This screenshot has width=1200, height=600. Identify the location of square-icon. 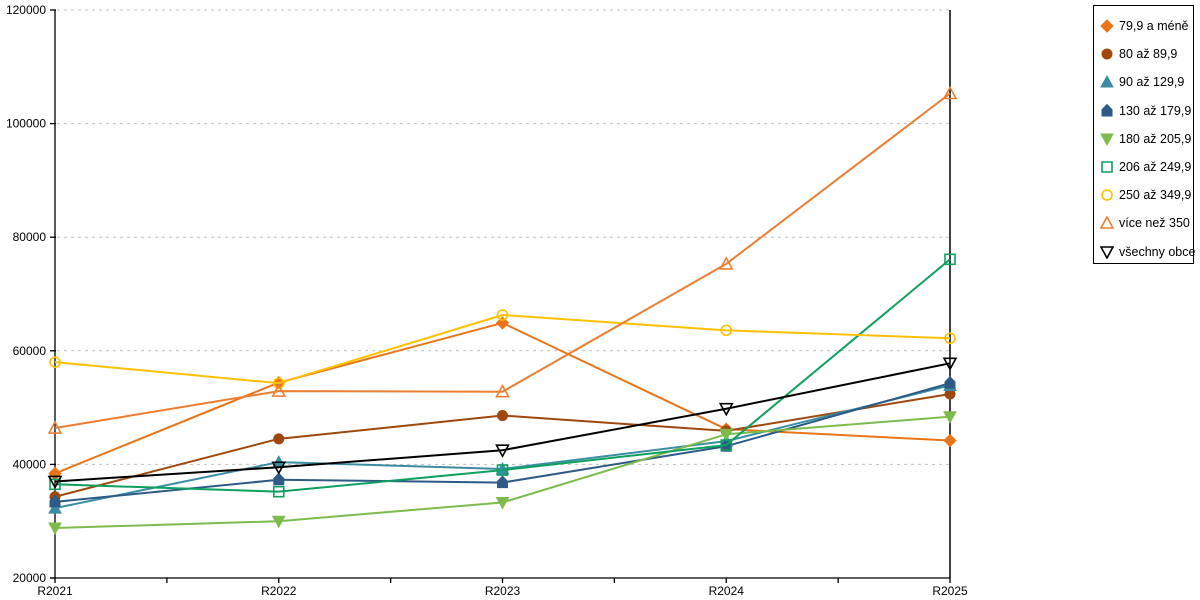
(1107, 167).